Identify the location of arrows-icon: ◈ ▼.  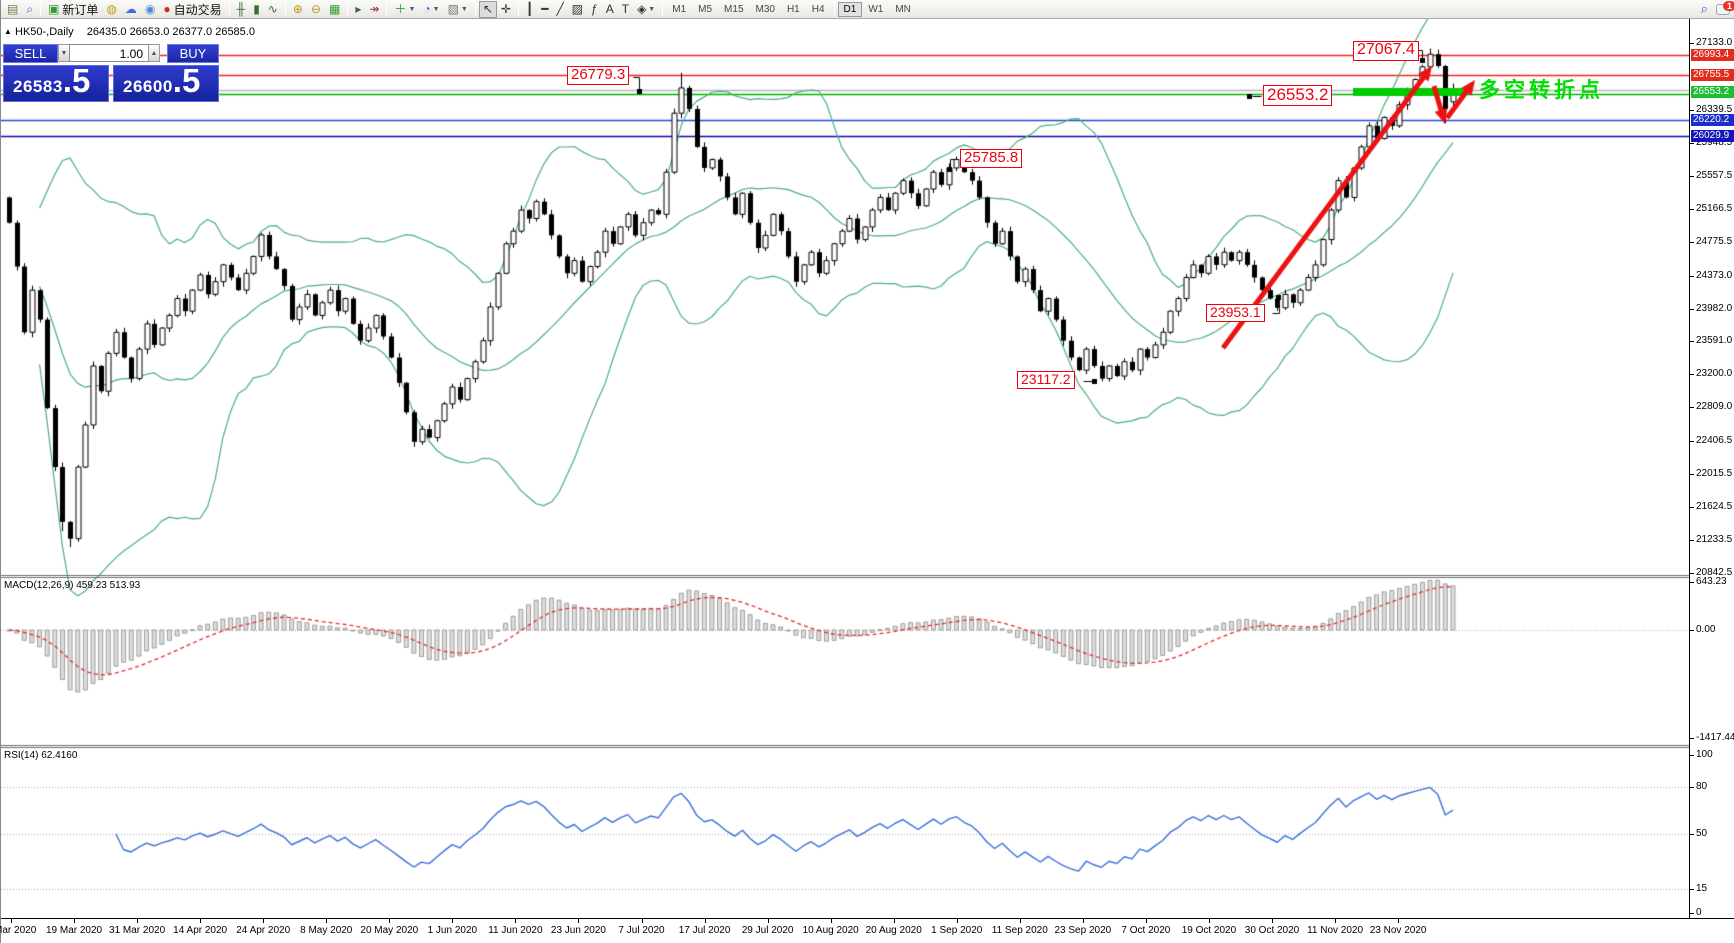
(646, 9).